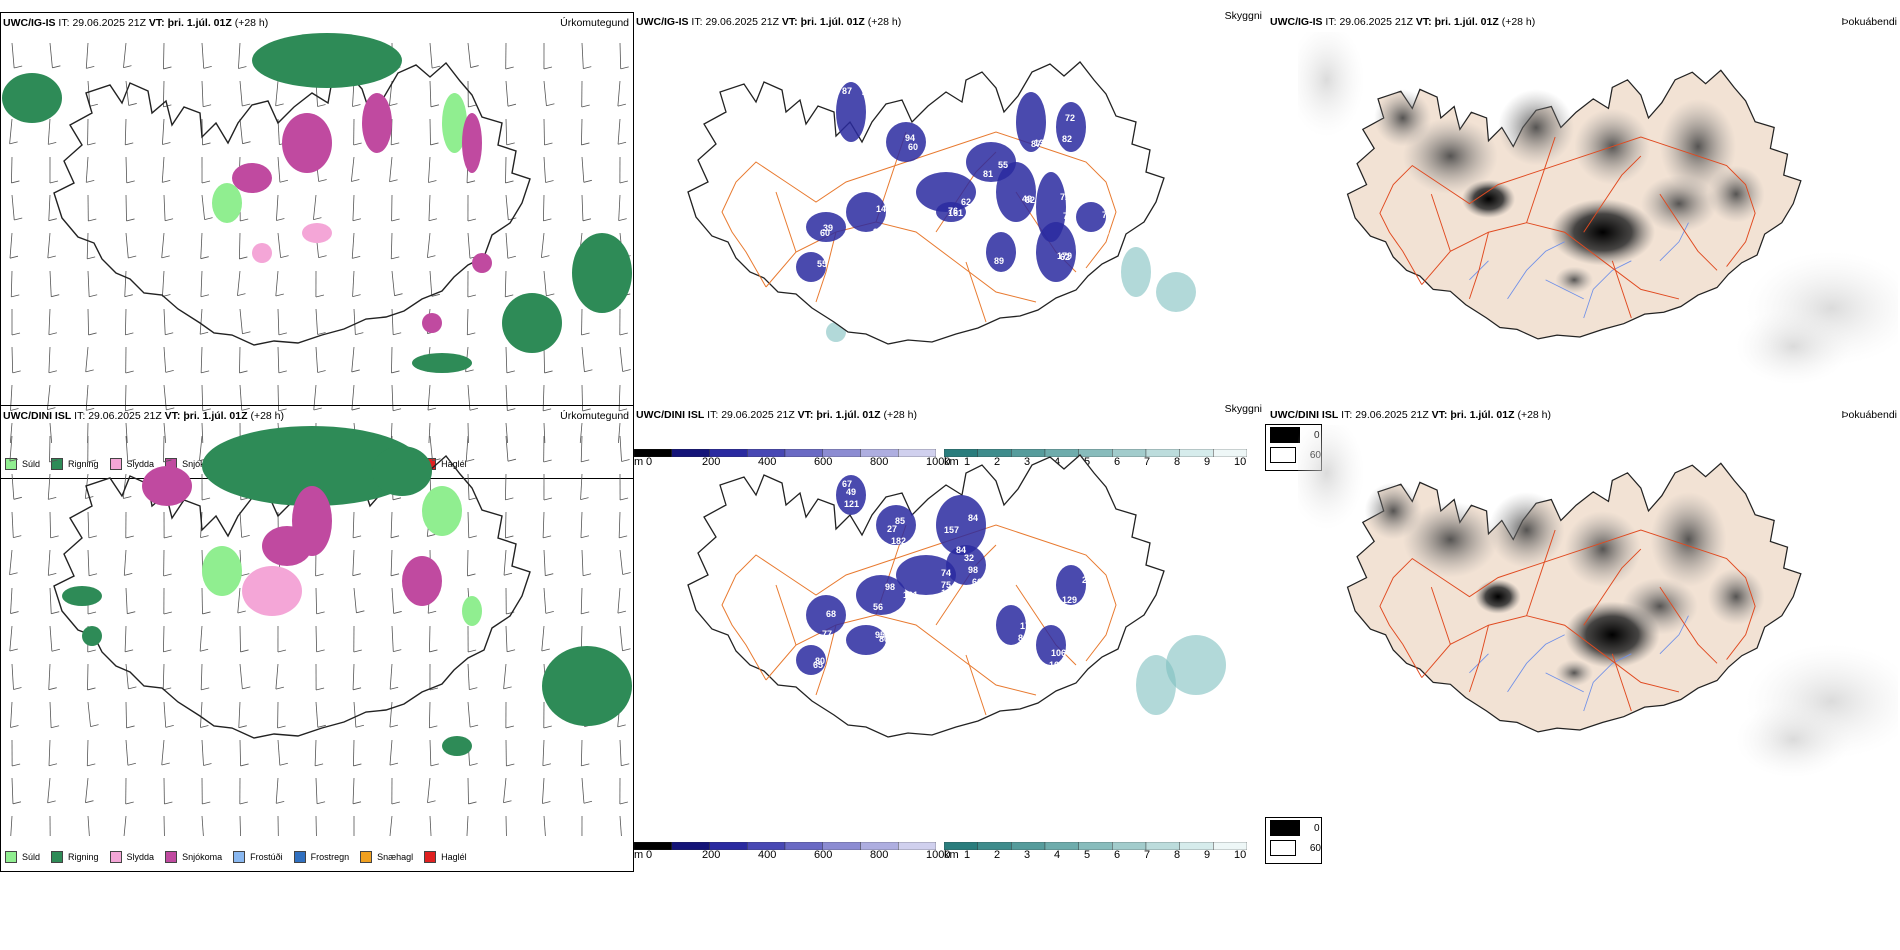 Image resolution: width=1900 pixels, height=950 pixels. I want to click on road, so click(1550, 654).